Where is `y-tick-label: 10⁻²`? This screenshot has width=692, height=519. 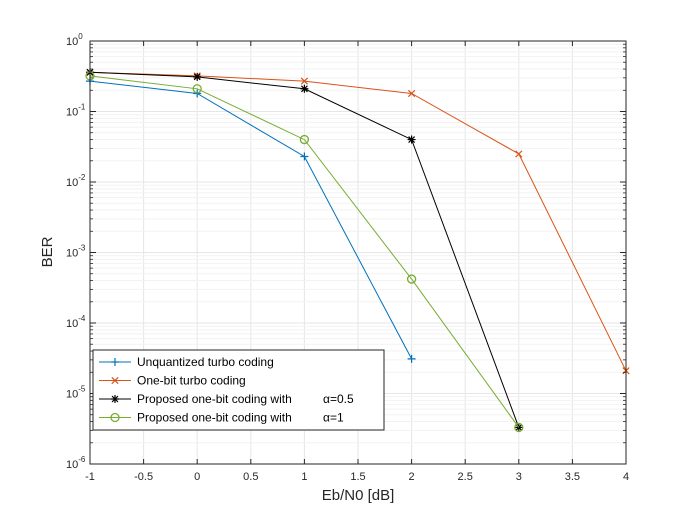
y-tick-label: 10⁻² is located at coordinates (76, 181).